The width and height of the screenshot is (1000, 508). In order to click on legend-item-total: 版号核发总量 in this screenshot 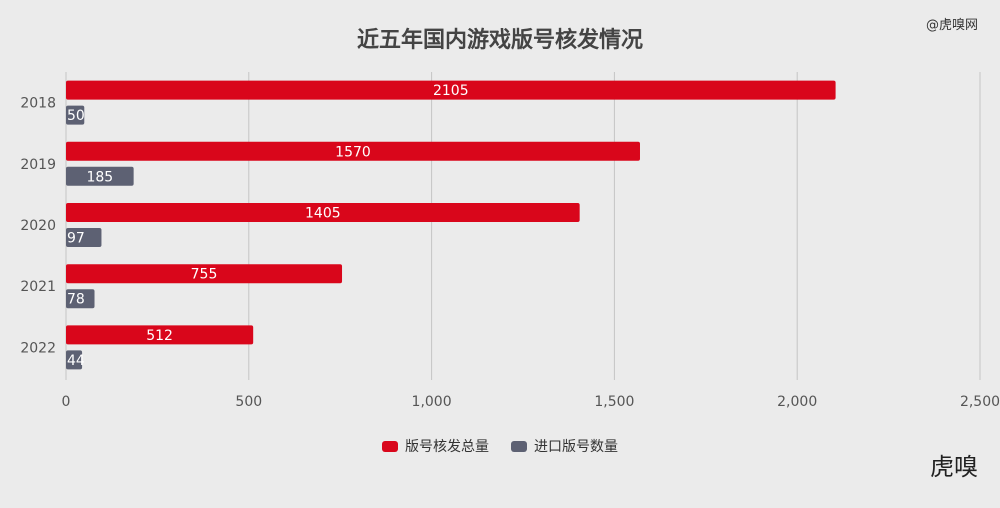, I will do `click(435, 446)`.